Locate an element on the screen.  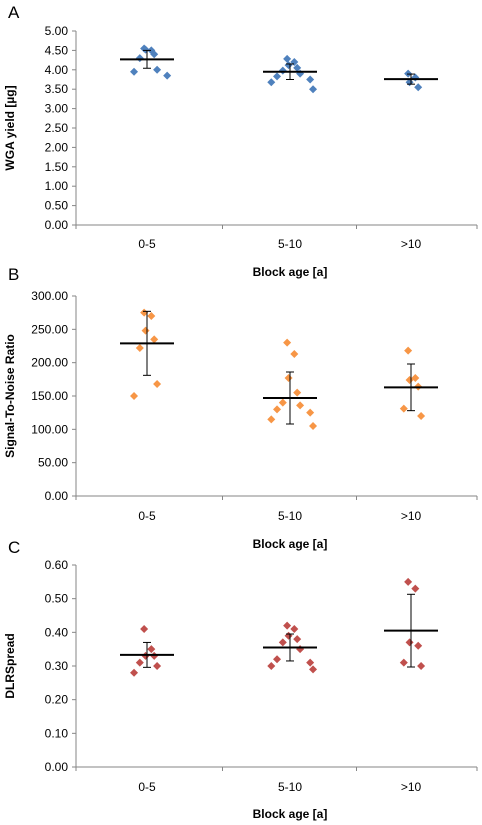
y-axis-title: Signal-To-Noise Ratio is located at coordinates (10, 396).